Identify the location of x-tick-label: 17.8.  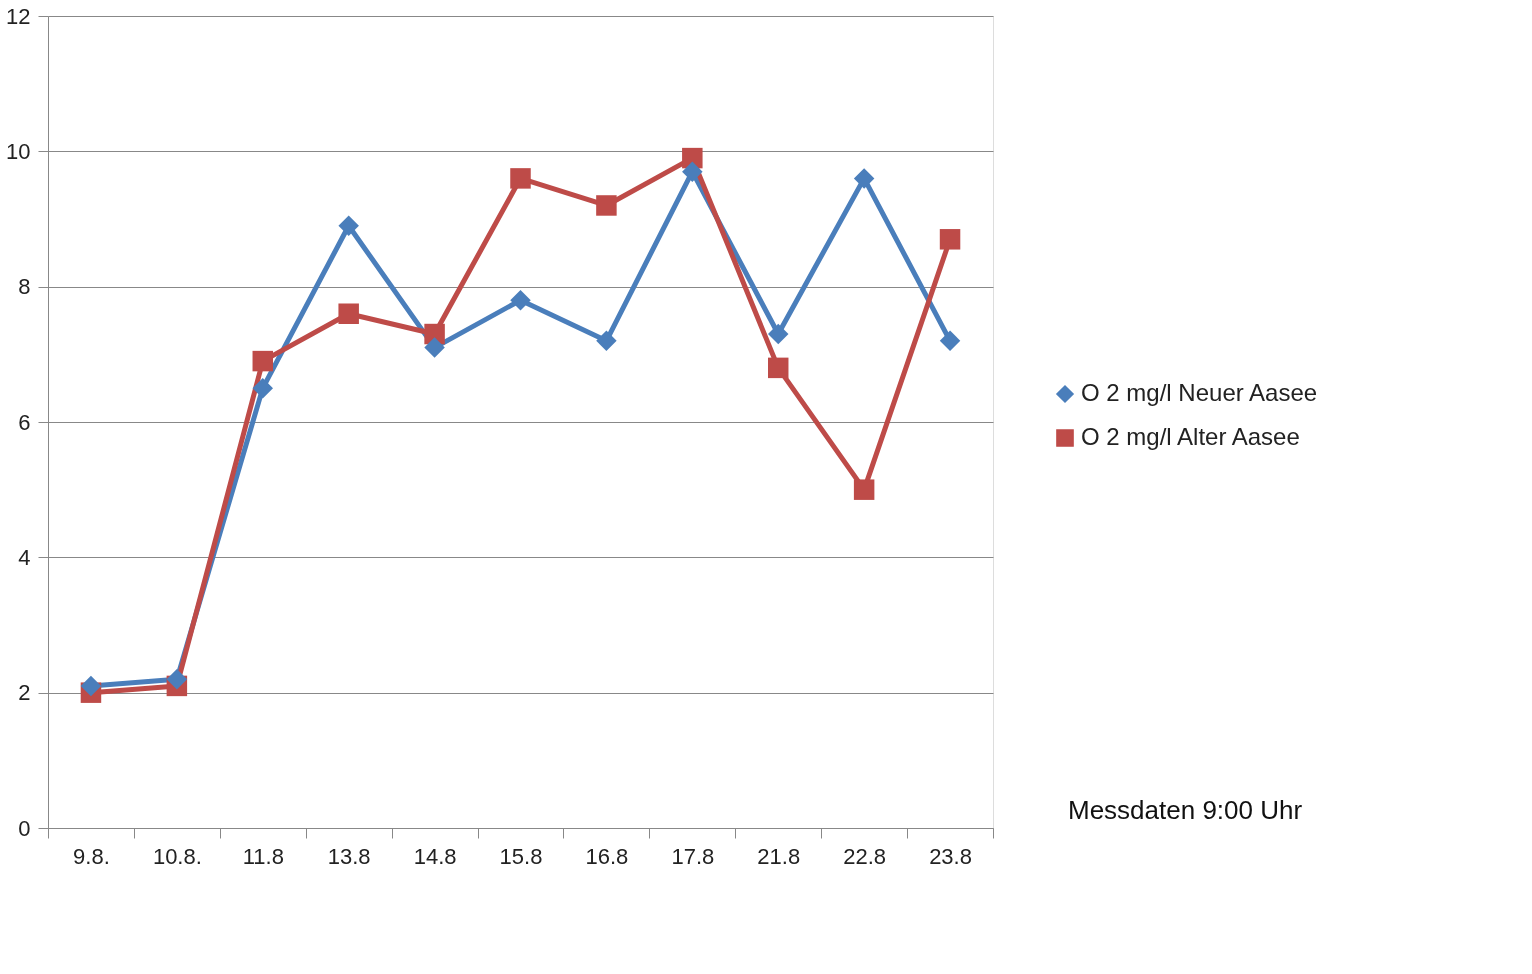
(693, 856).